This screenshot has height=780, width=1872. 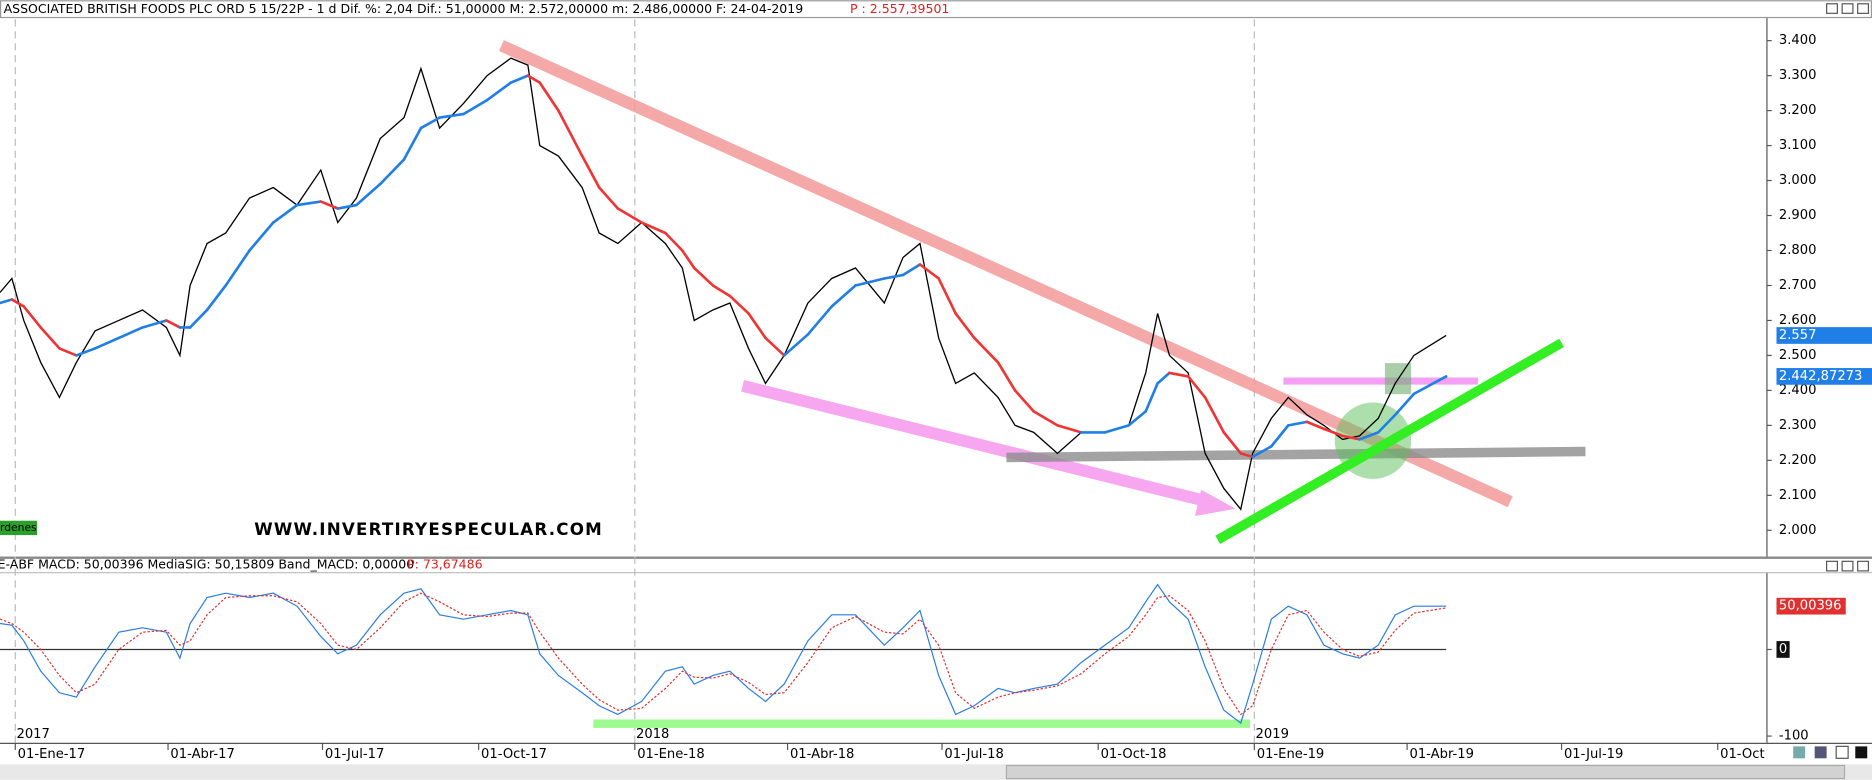 I want to click on badge: rdenes, so click(x=18, y=527).